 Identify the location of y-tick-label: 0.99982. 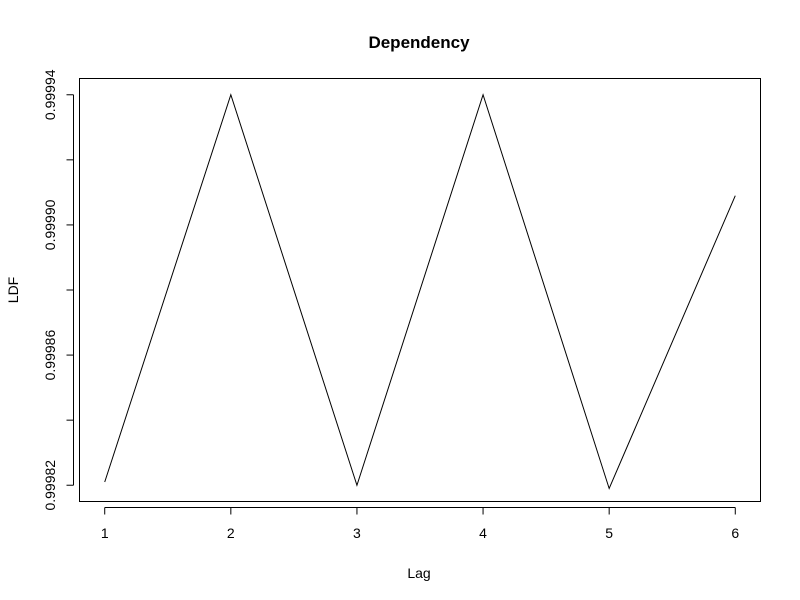
(50, 485).